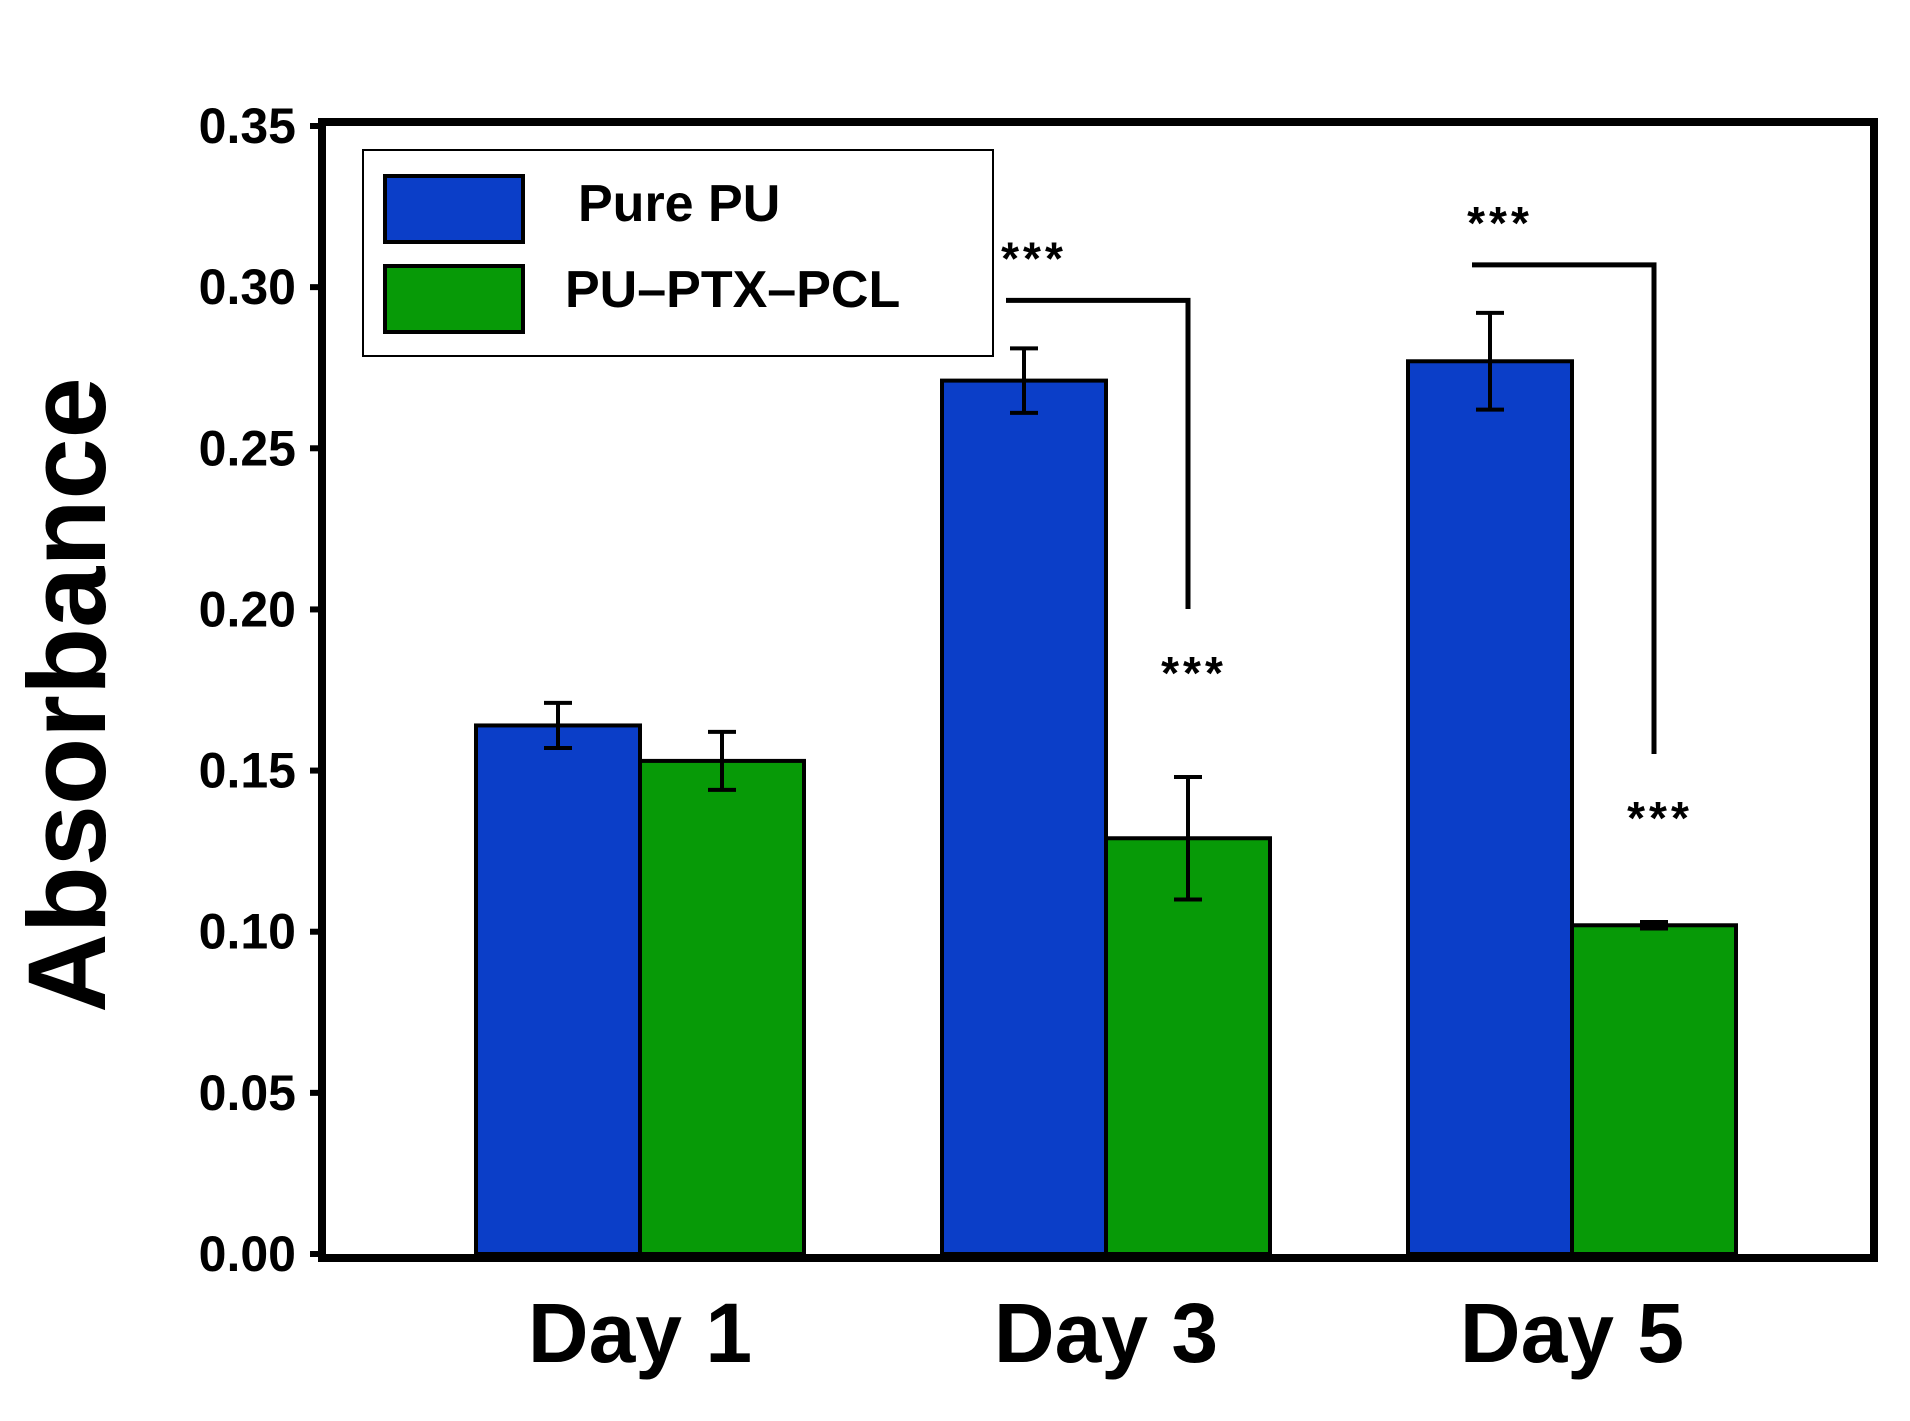 The height and width of the screenshot is (1421, 1910). What do you see at coordinates (454, 299) in the screenshot?
I see `legend-swatch-pu-ptx-pcl` at bounding box center [454, 299].